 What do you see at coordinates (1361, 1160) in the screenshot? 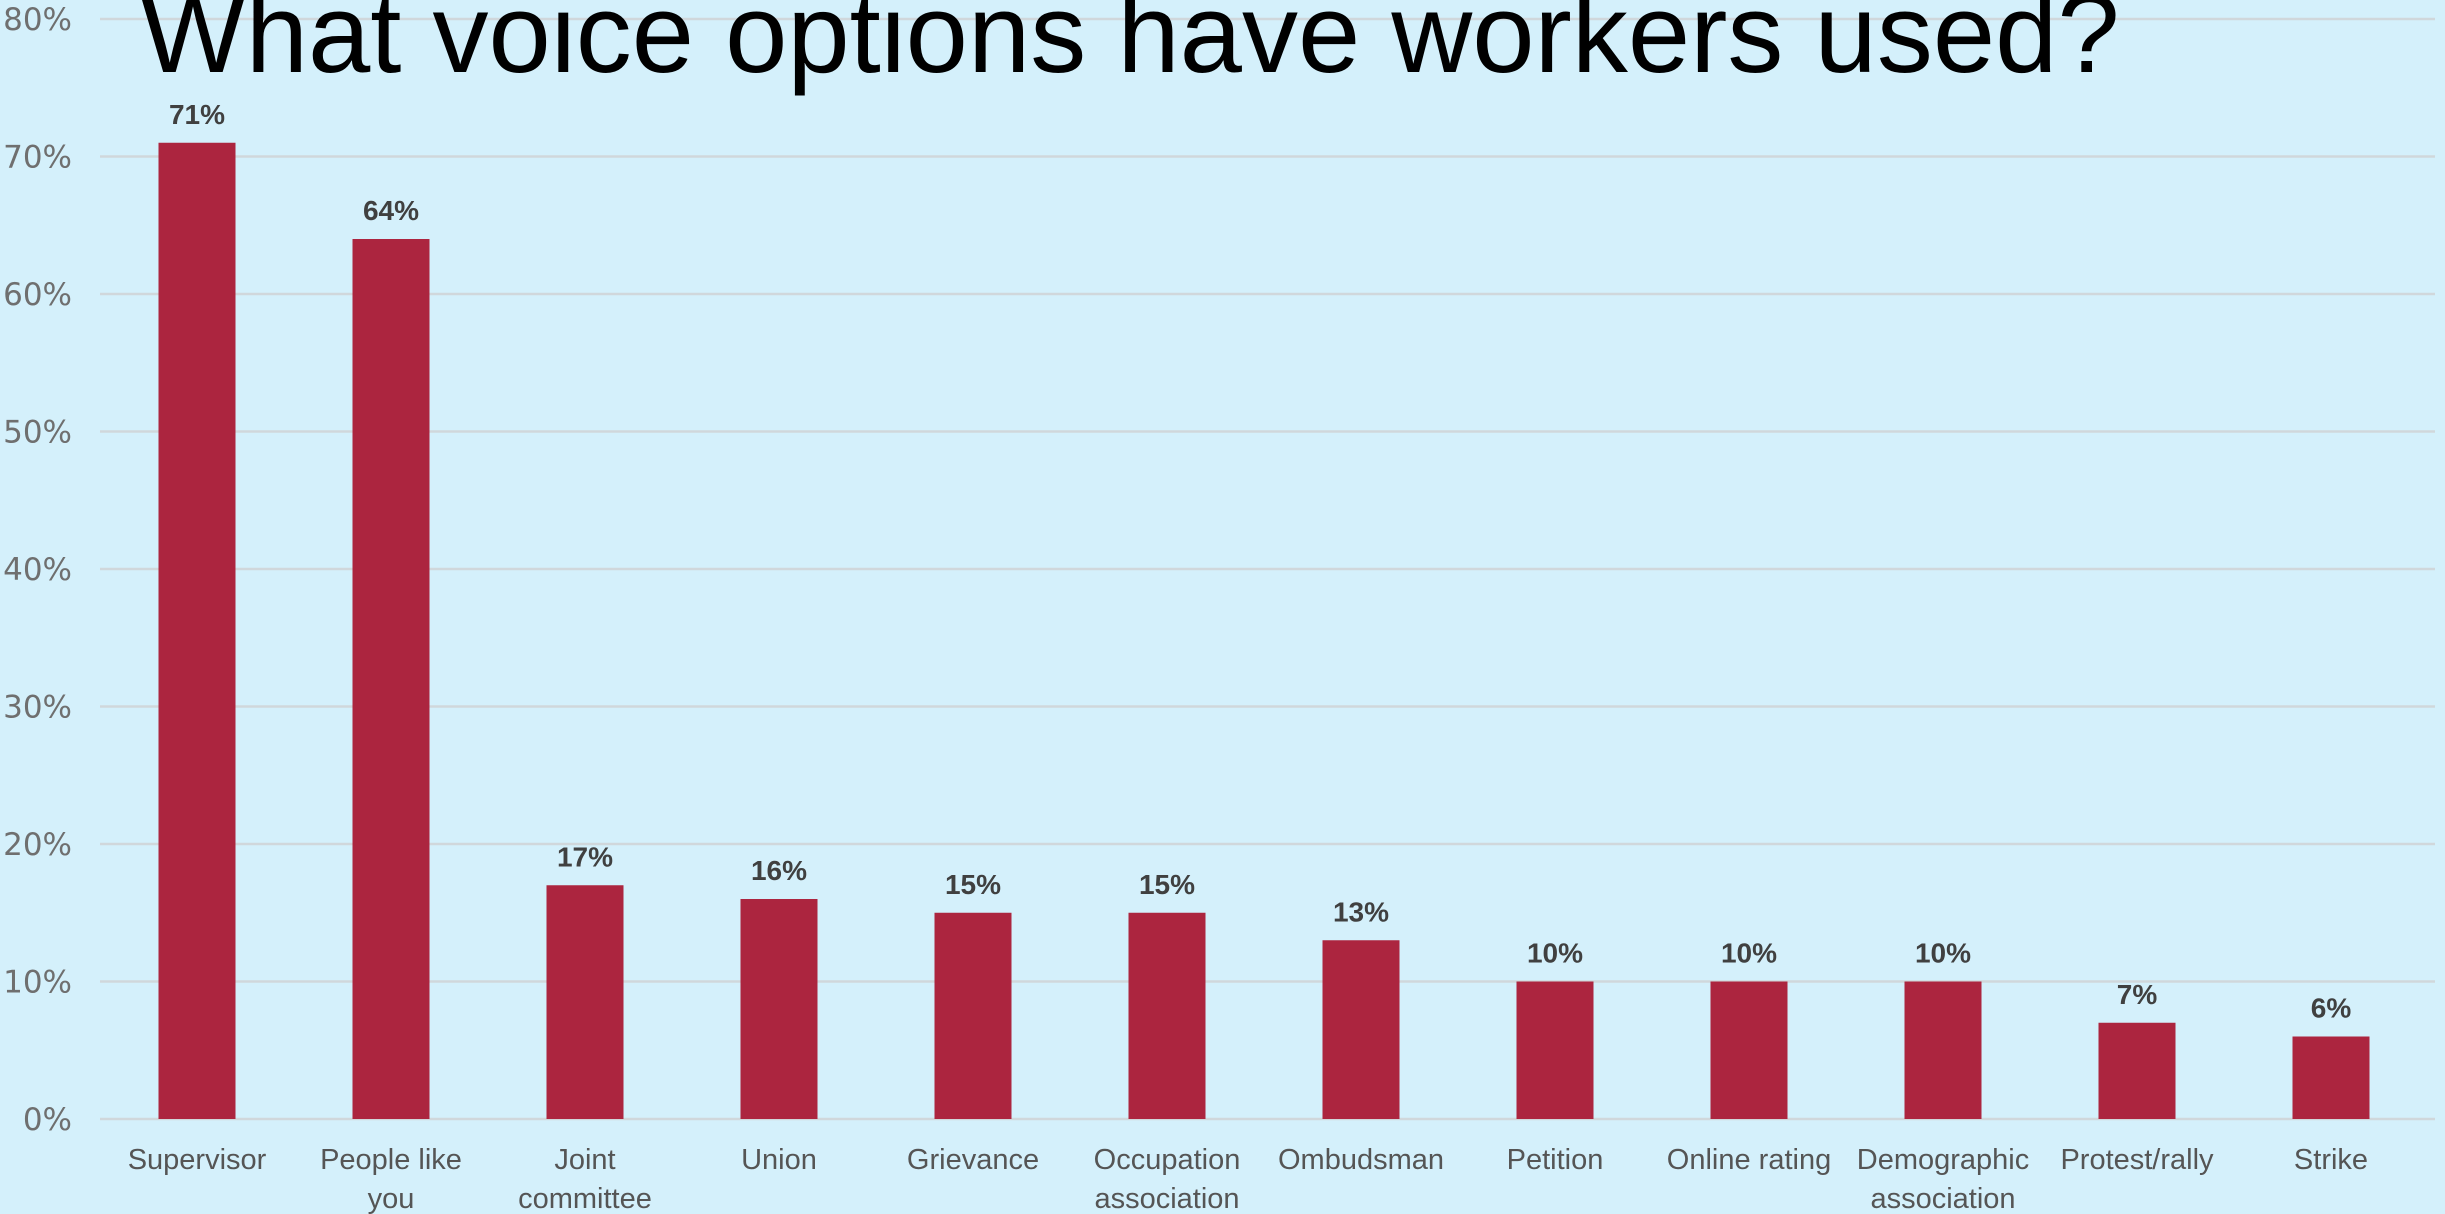
I see `x-tick-label: Ombudsman` at bounding box center [1361, 1160].